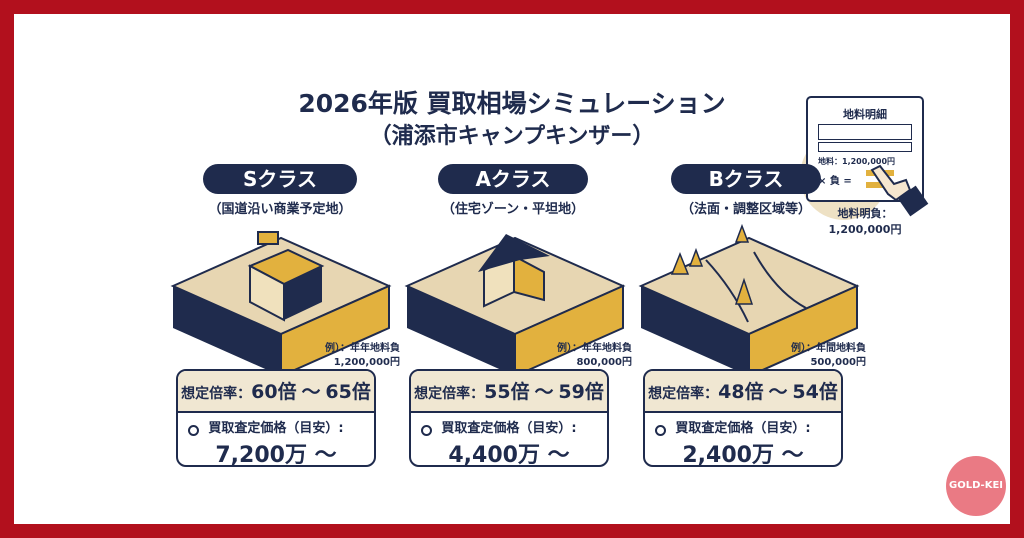 This screenshot has height=538, width=1024. What do you see at coordinates (743, 455) in the screenshot?
I see `class-b-price: 2,400万 〜 2,700万円` at bounding box center [743, 455].